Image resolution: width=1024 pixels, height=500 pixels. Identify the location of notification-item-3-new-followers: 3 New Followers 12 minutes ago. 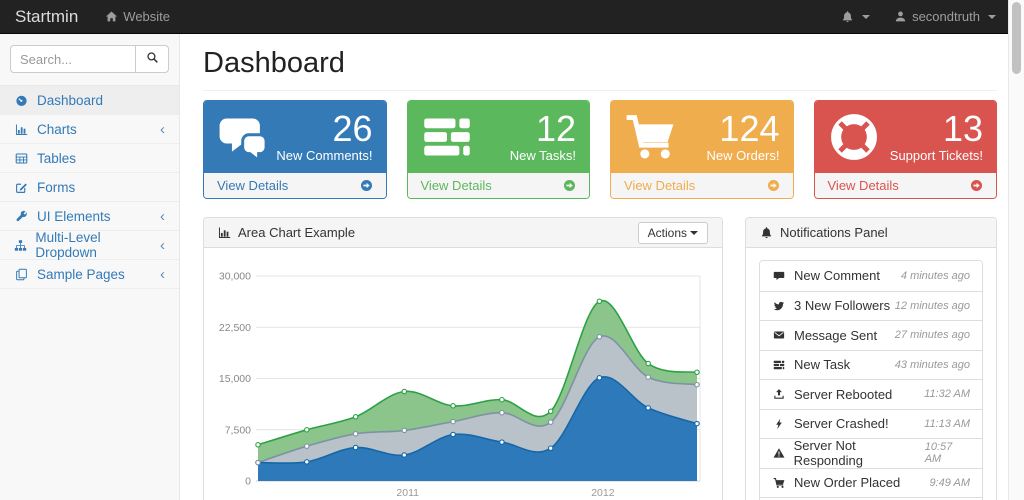
(871, 305).